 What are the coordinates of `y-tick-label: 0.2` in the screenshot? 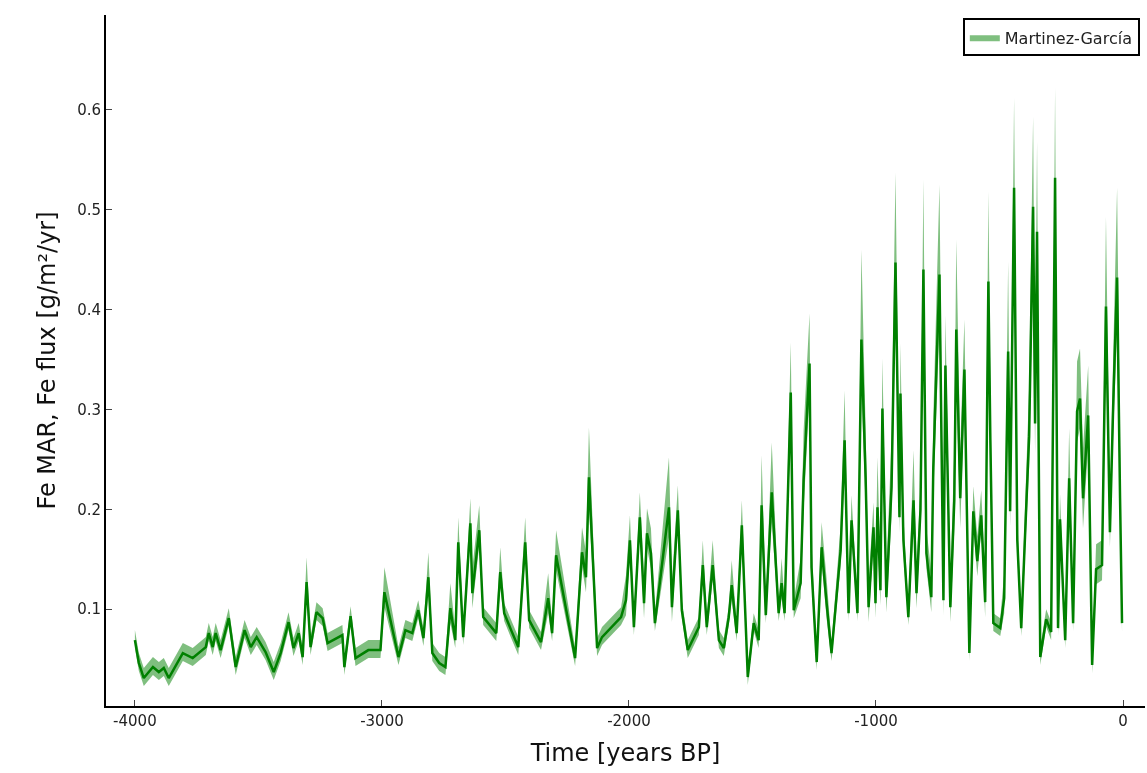 It's located at (89, 509).